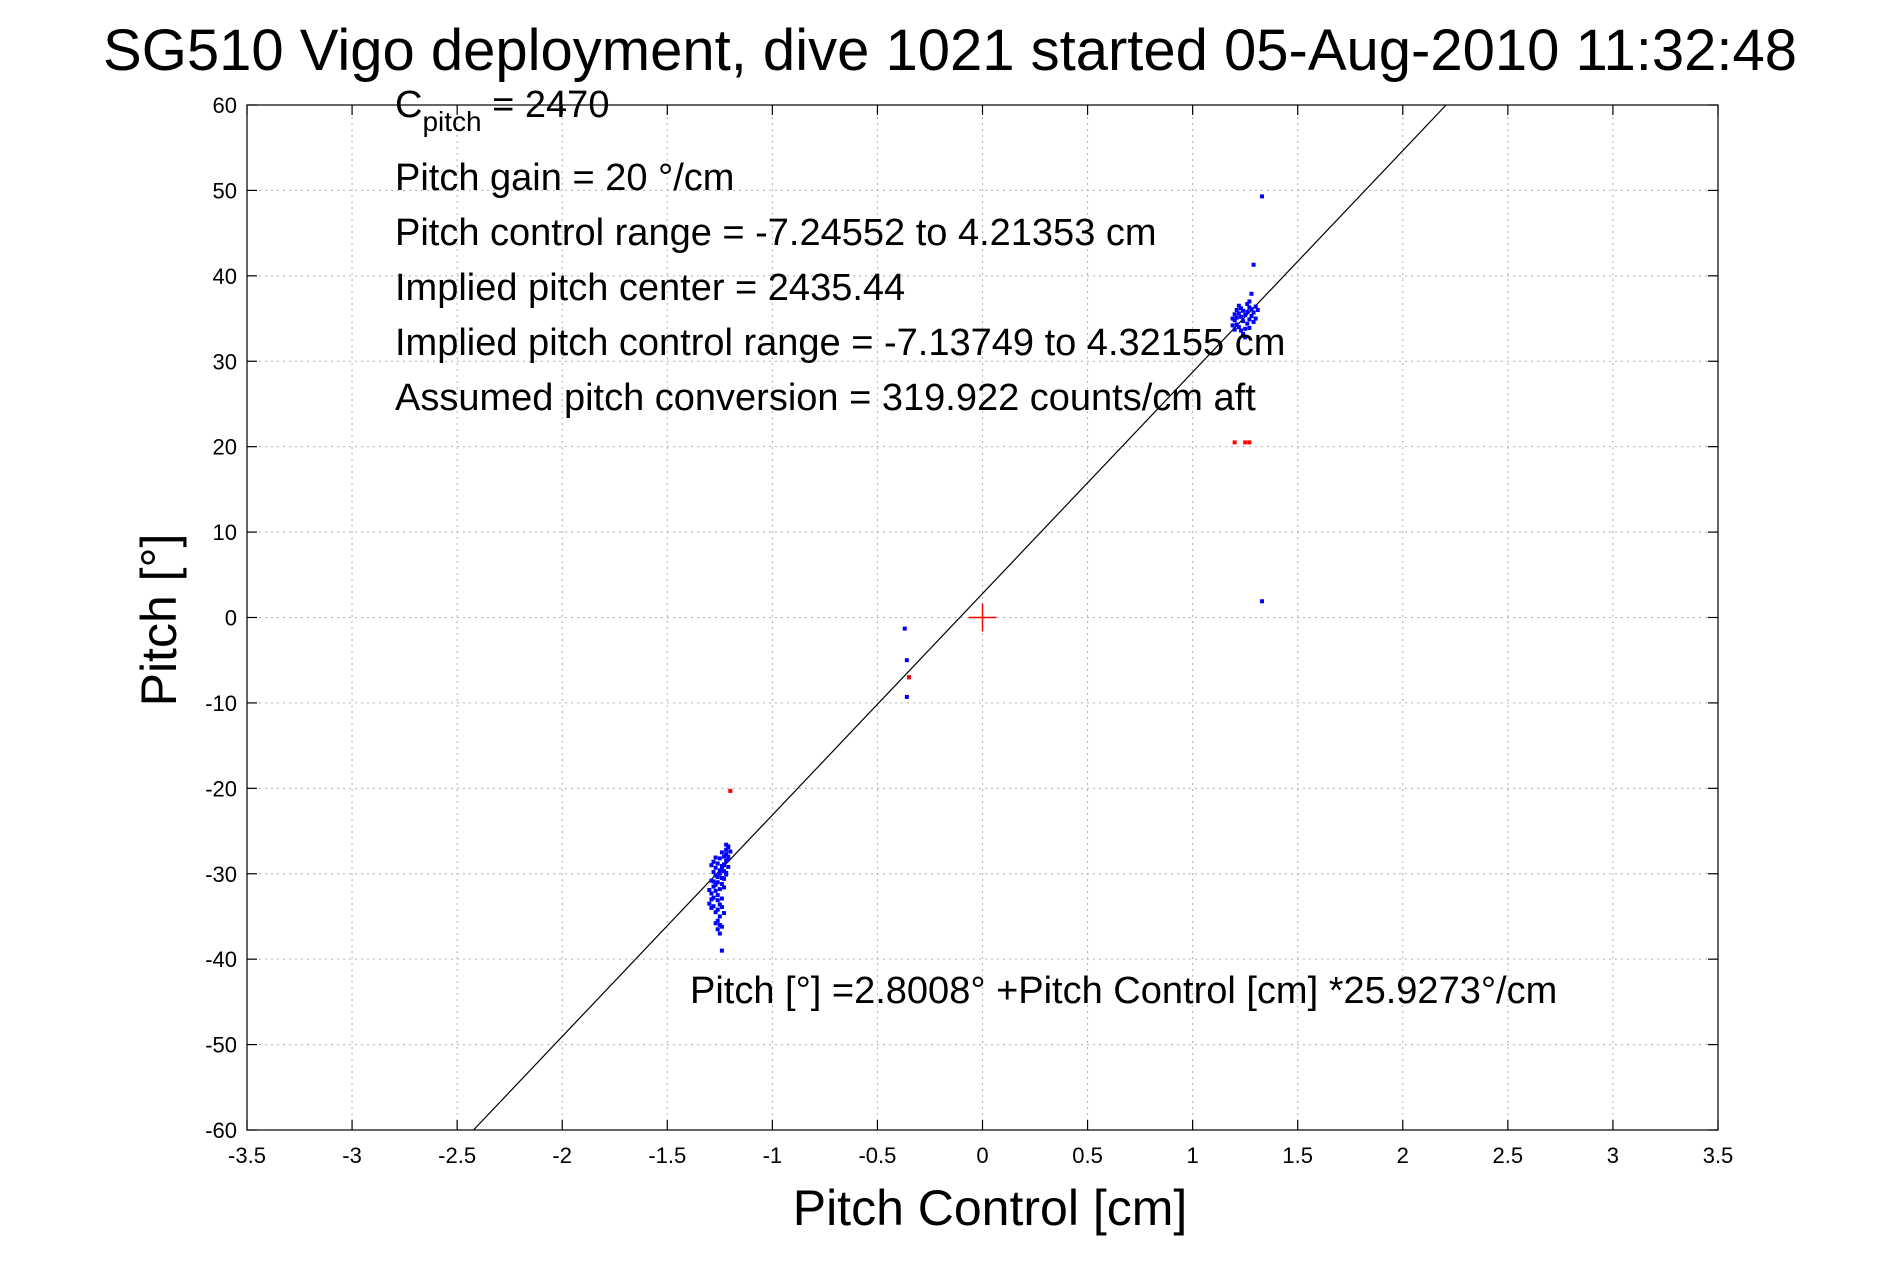 The height and width of the screenshot is (1262, 1891). Describe the element at coordinates (221, 703) in the screenshot. I see `y-tick-label: -10` at that location.